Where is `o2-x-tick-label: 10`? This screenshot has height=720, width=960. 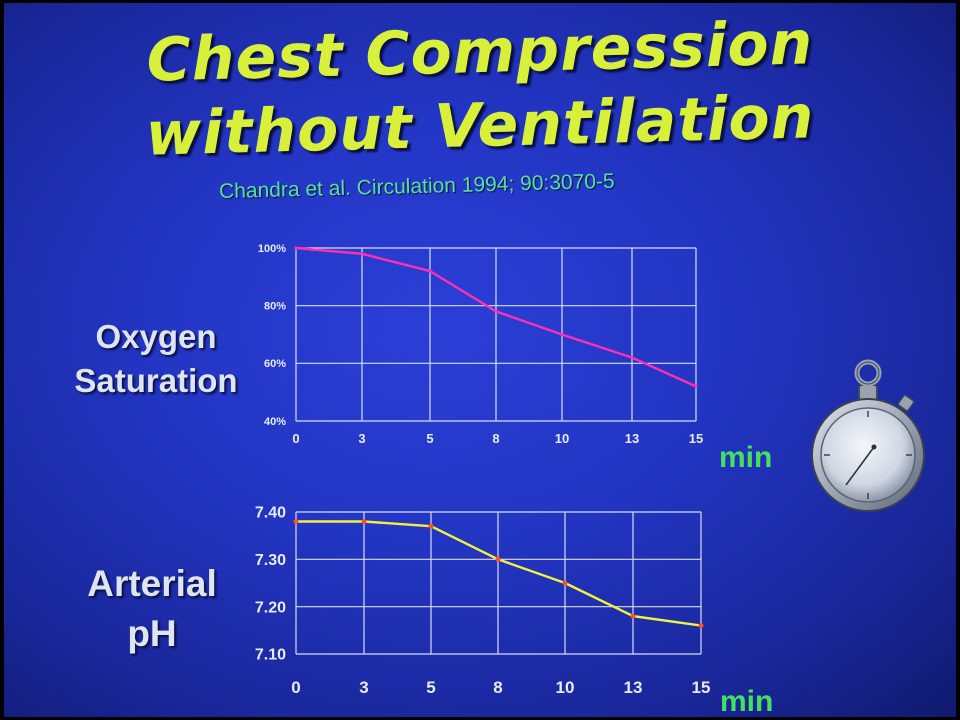 o2-x-tick-label: 10 is located at coordinates (562, 438).